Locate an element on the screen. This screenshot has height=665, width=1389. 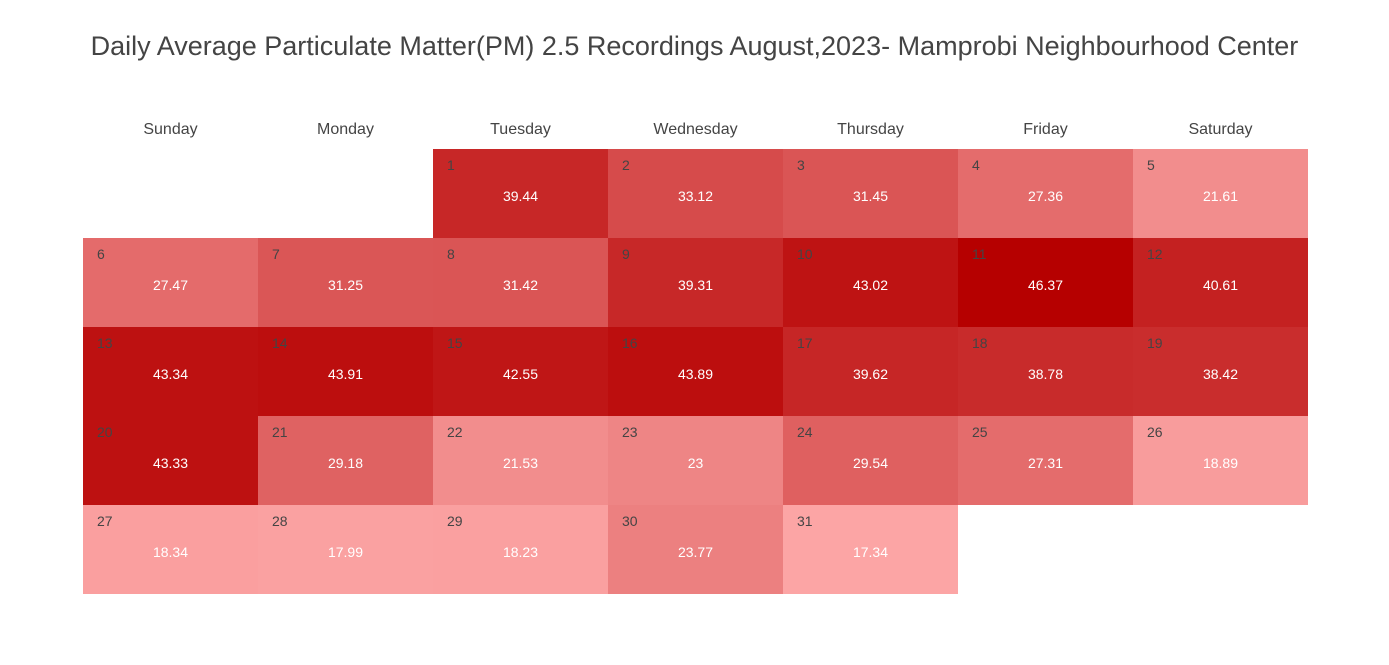
value-label: 18.23 is located at coordinates (520, 552).